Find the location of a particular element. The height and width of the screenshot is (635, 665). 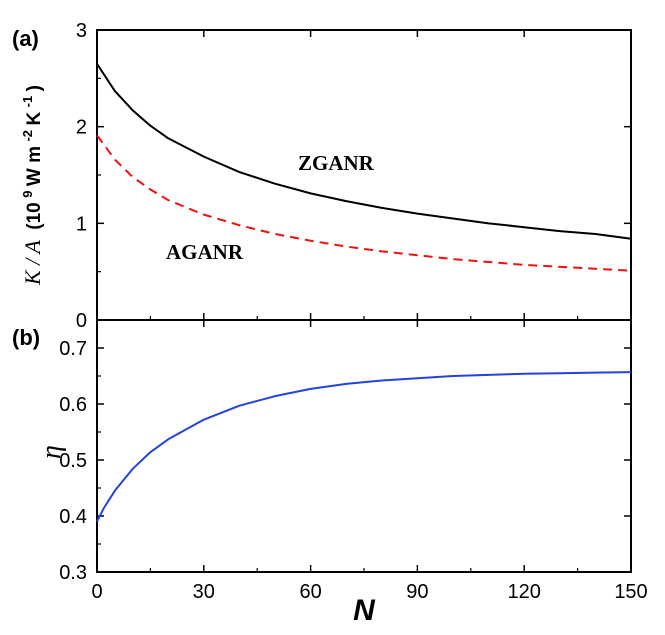

panel-b-y-tick-label: 0.4 is located at coordinates (73, 517).